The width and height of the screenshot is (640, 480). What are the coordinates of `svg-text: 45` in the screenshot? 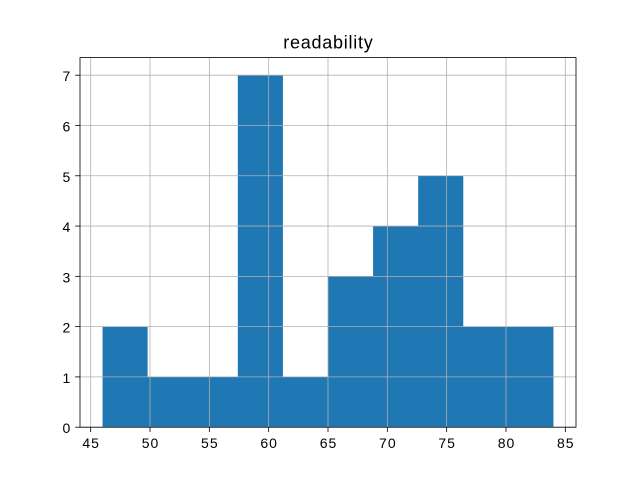 It's located at (91, 443).